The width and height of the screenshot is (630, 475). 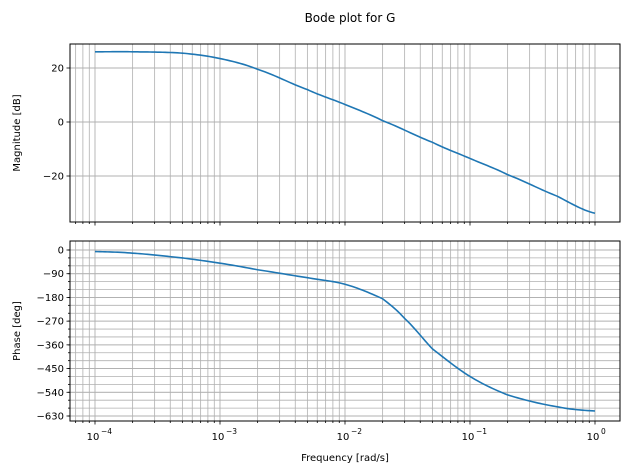 I want to click on y-tick-label: −630, so click(x=50, y=417).